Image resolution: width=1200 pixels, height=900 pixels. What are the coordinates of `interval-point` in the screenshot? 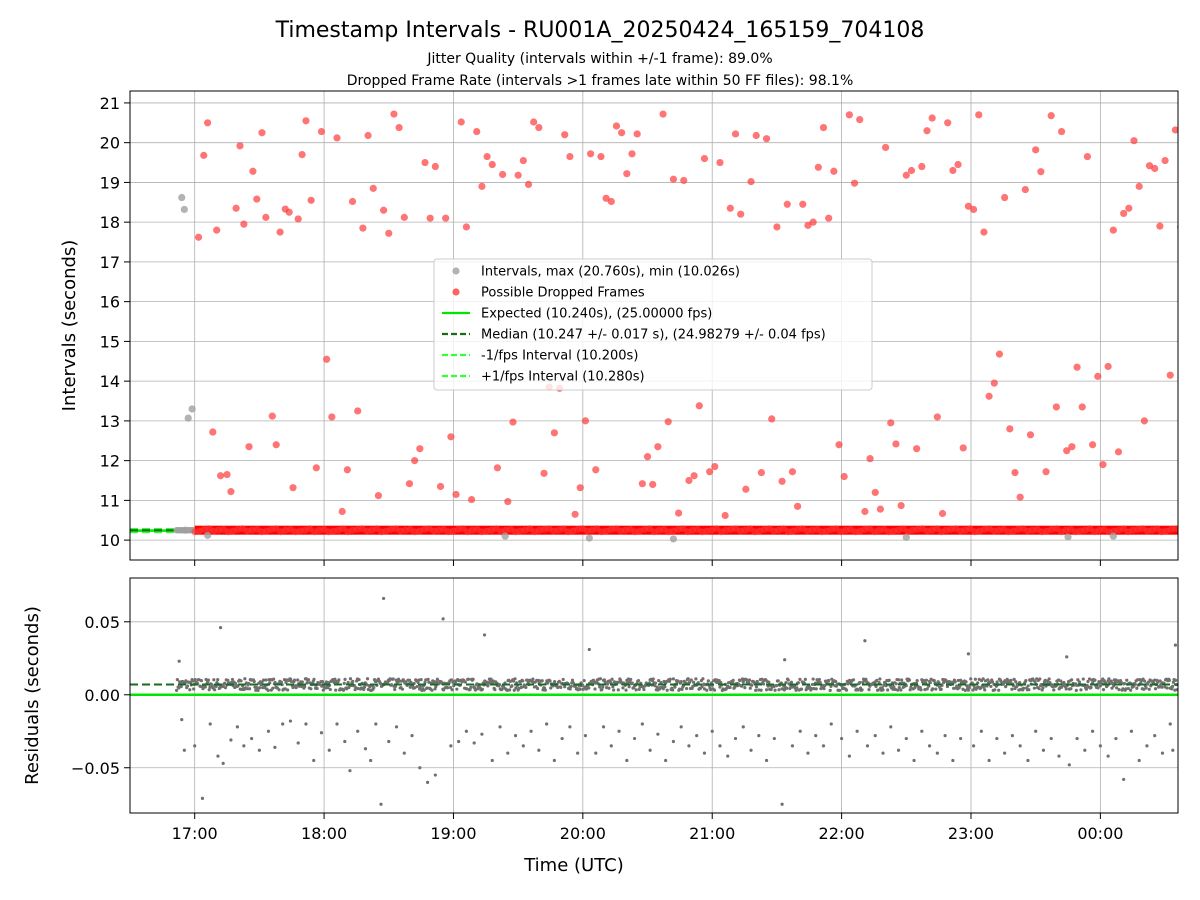 It's located at (186, 530).